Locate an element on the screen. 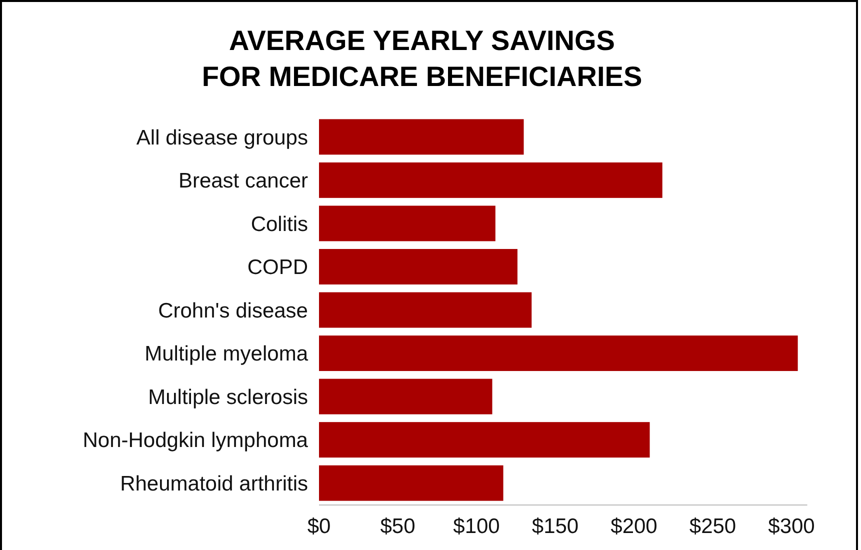  x-tick-label: $100 is located at coordinates (476, 526).